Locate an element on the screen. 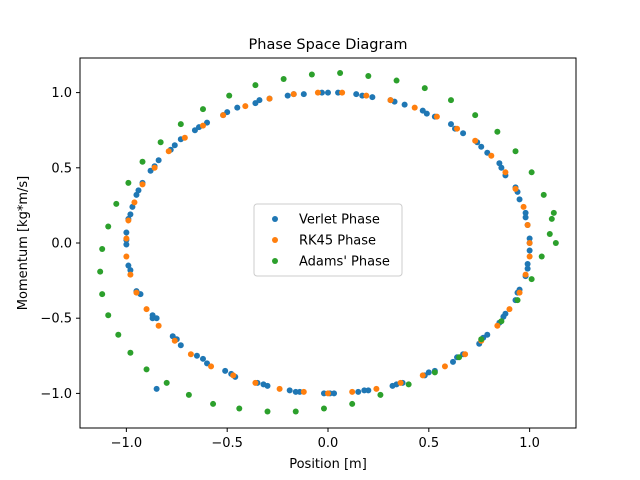 The image size is (640, 480). legend-label: Verlet Phase is located at coordinates (339, 220).